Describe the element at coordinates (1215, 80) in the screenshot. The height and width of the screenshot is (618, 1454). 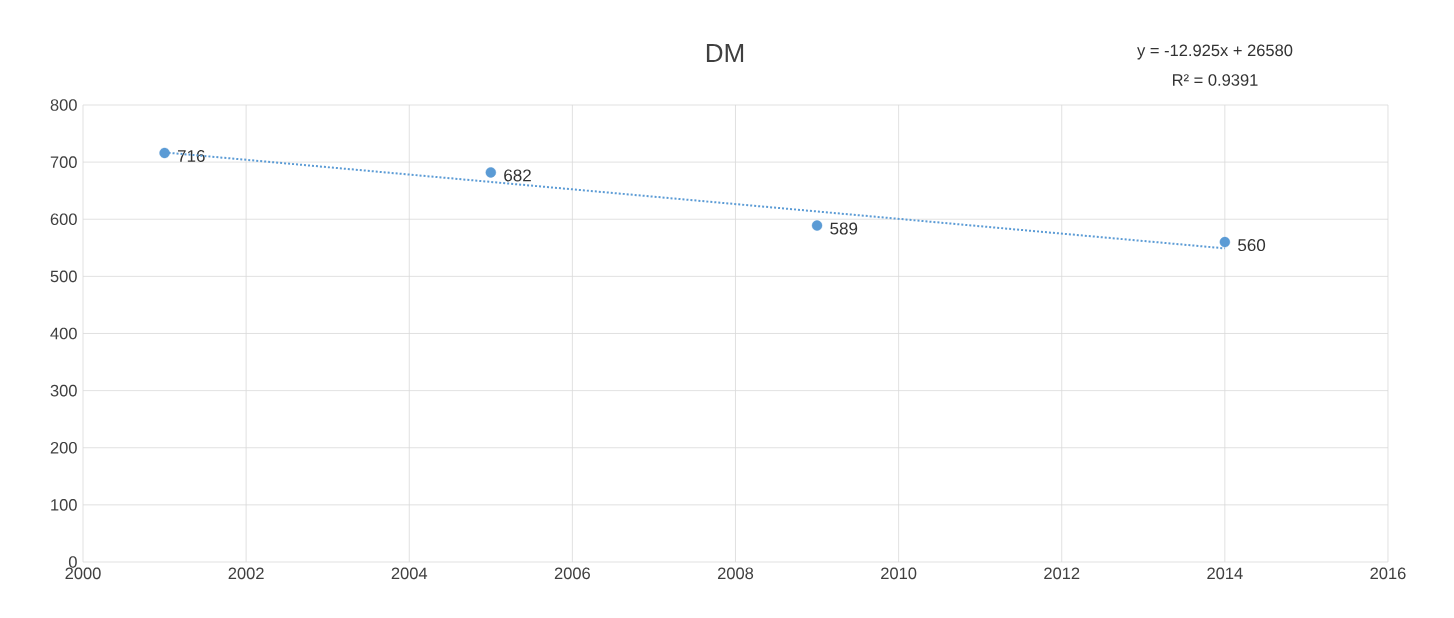
I see `text: R² = 0.9391` at that location.